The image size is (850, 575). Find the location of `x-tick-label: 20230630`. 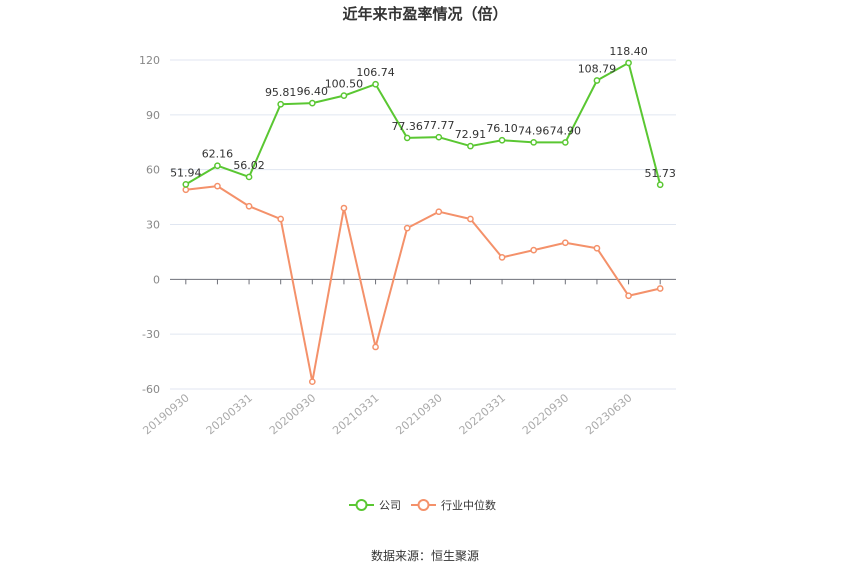

x-tick-label: 20230630 is located at coordinates (608, 414).